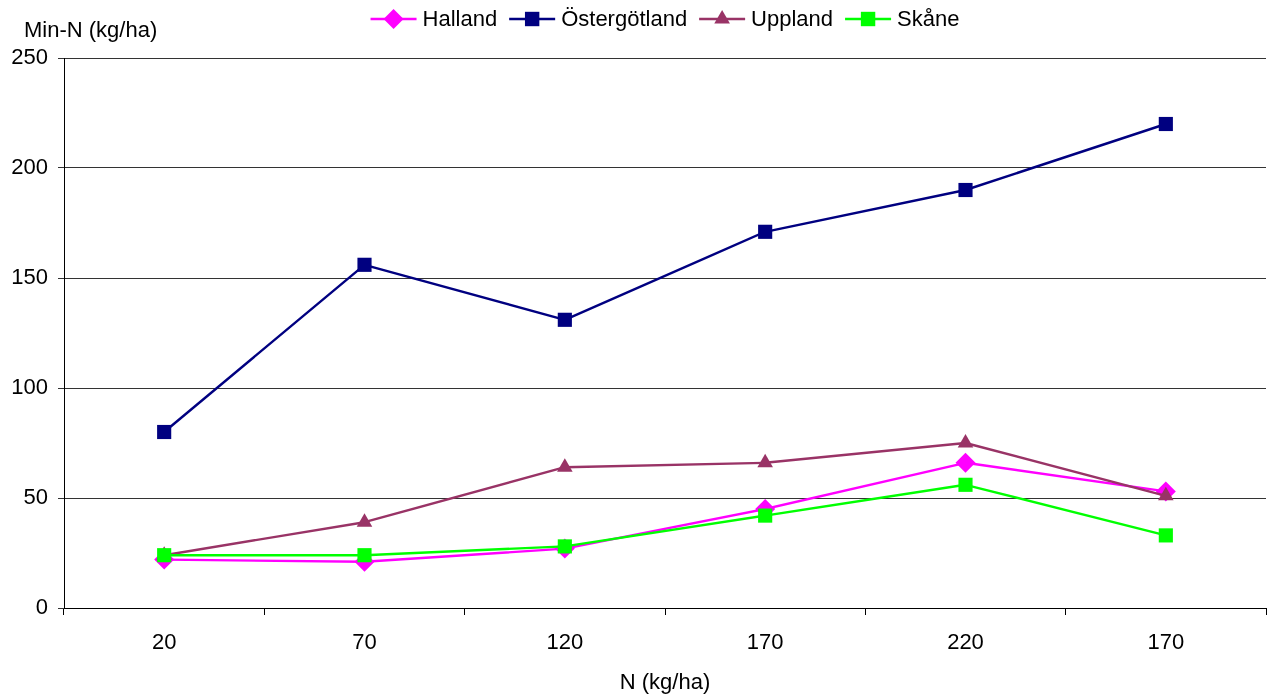 The image size is (1276, 696). What do you see at coordinates (460, 19) in the screenshot?
I see `legend-label: Halland` at bounding box center [460, 19].